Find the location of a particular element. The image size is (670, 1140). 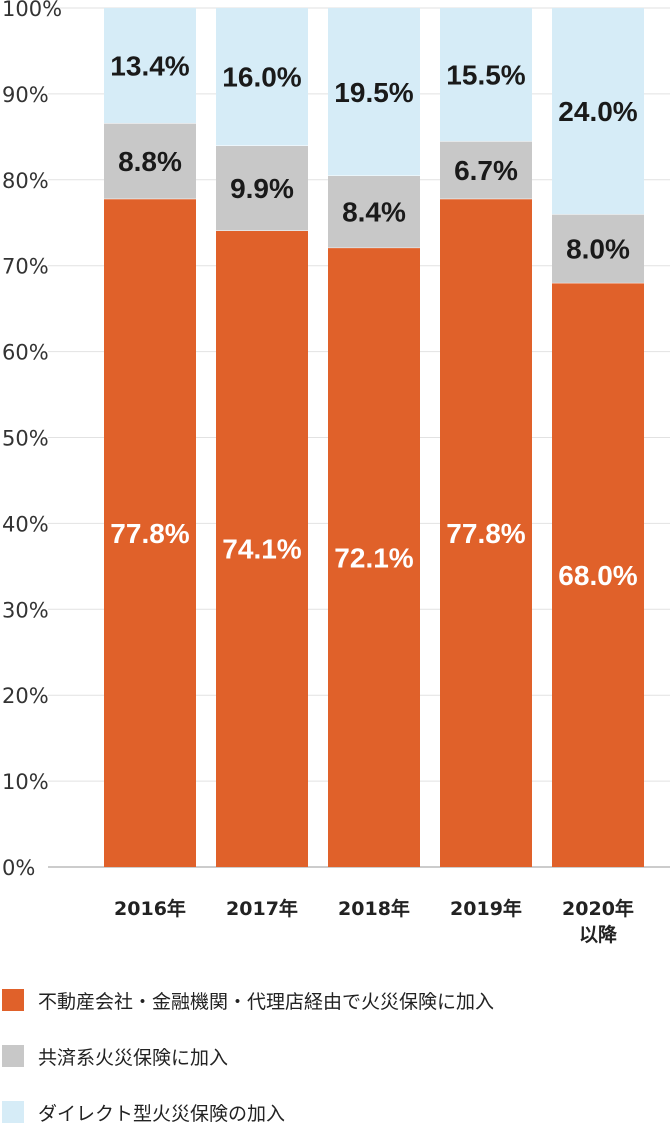

legend-swatch-direct is located at coordinates (13, 1112).